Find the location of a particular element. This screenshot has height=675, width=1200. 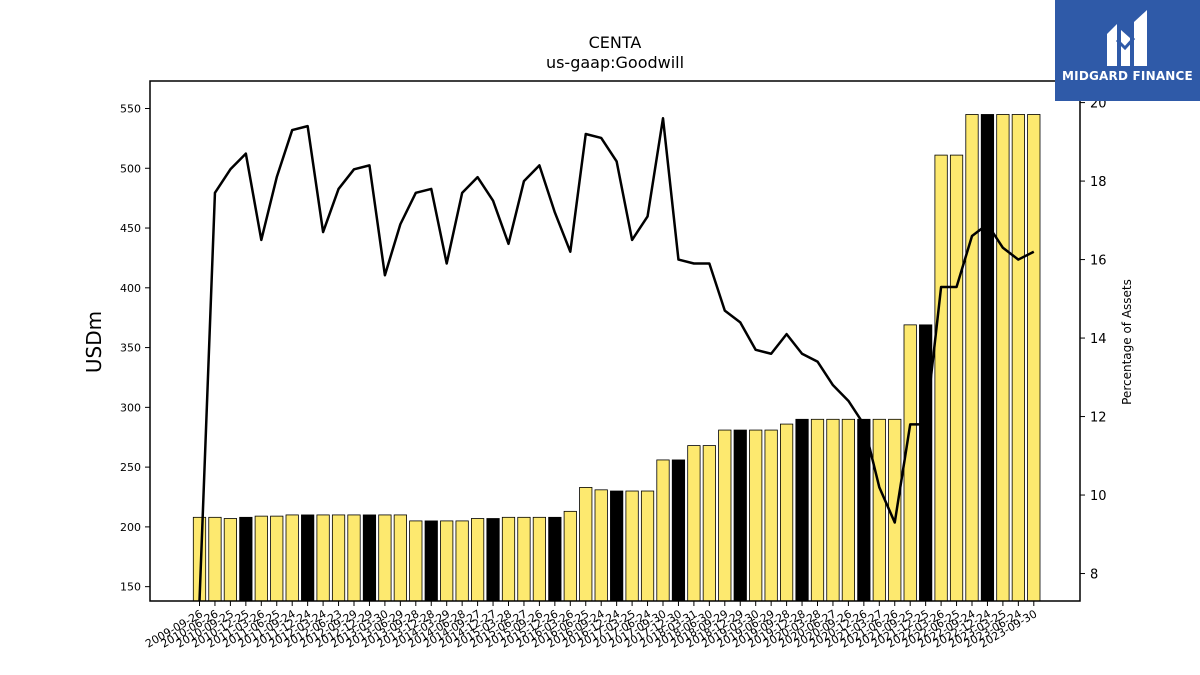

y-tick-label: 450 is located at coordinates (130, 228).